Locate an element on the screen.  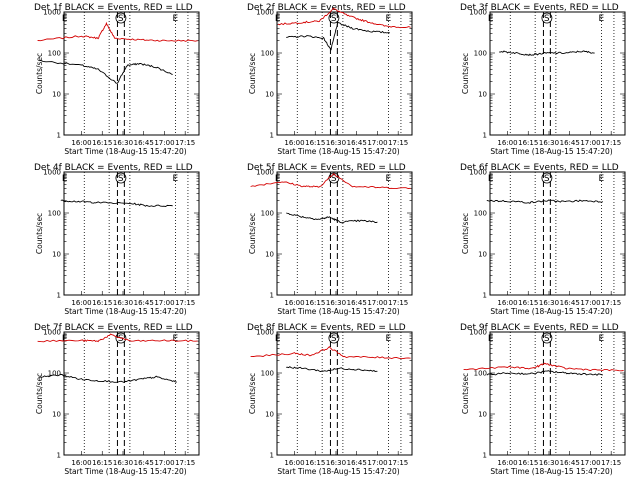
panel-title: Det 1f BLACK = Events, RED = LLD is located at coordinates (113, 8).